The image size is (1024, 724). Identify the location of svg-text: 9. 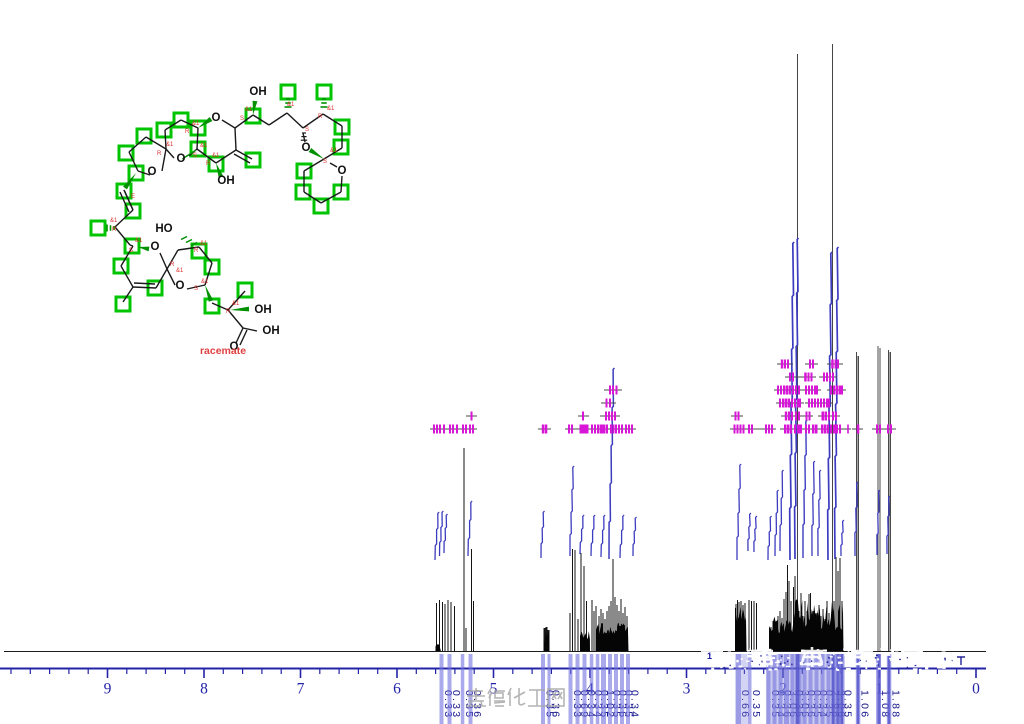
(108, 689).